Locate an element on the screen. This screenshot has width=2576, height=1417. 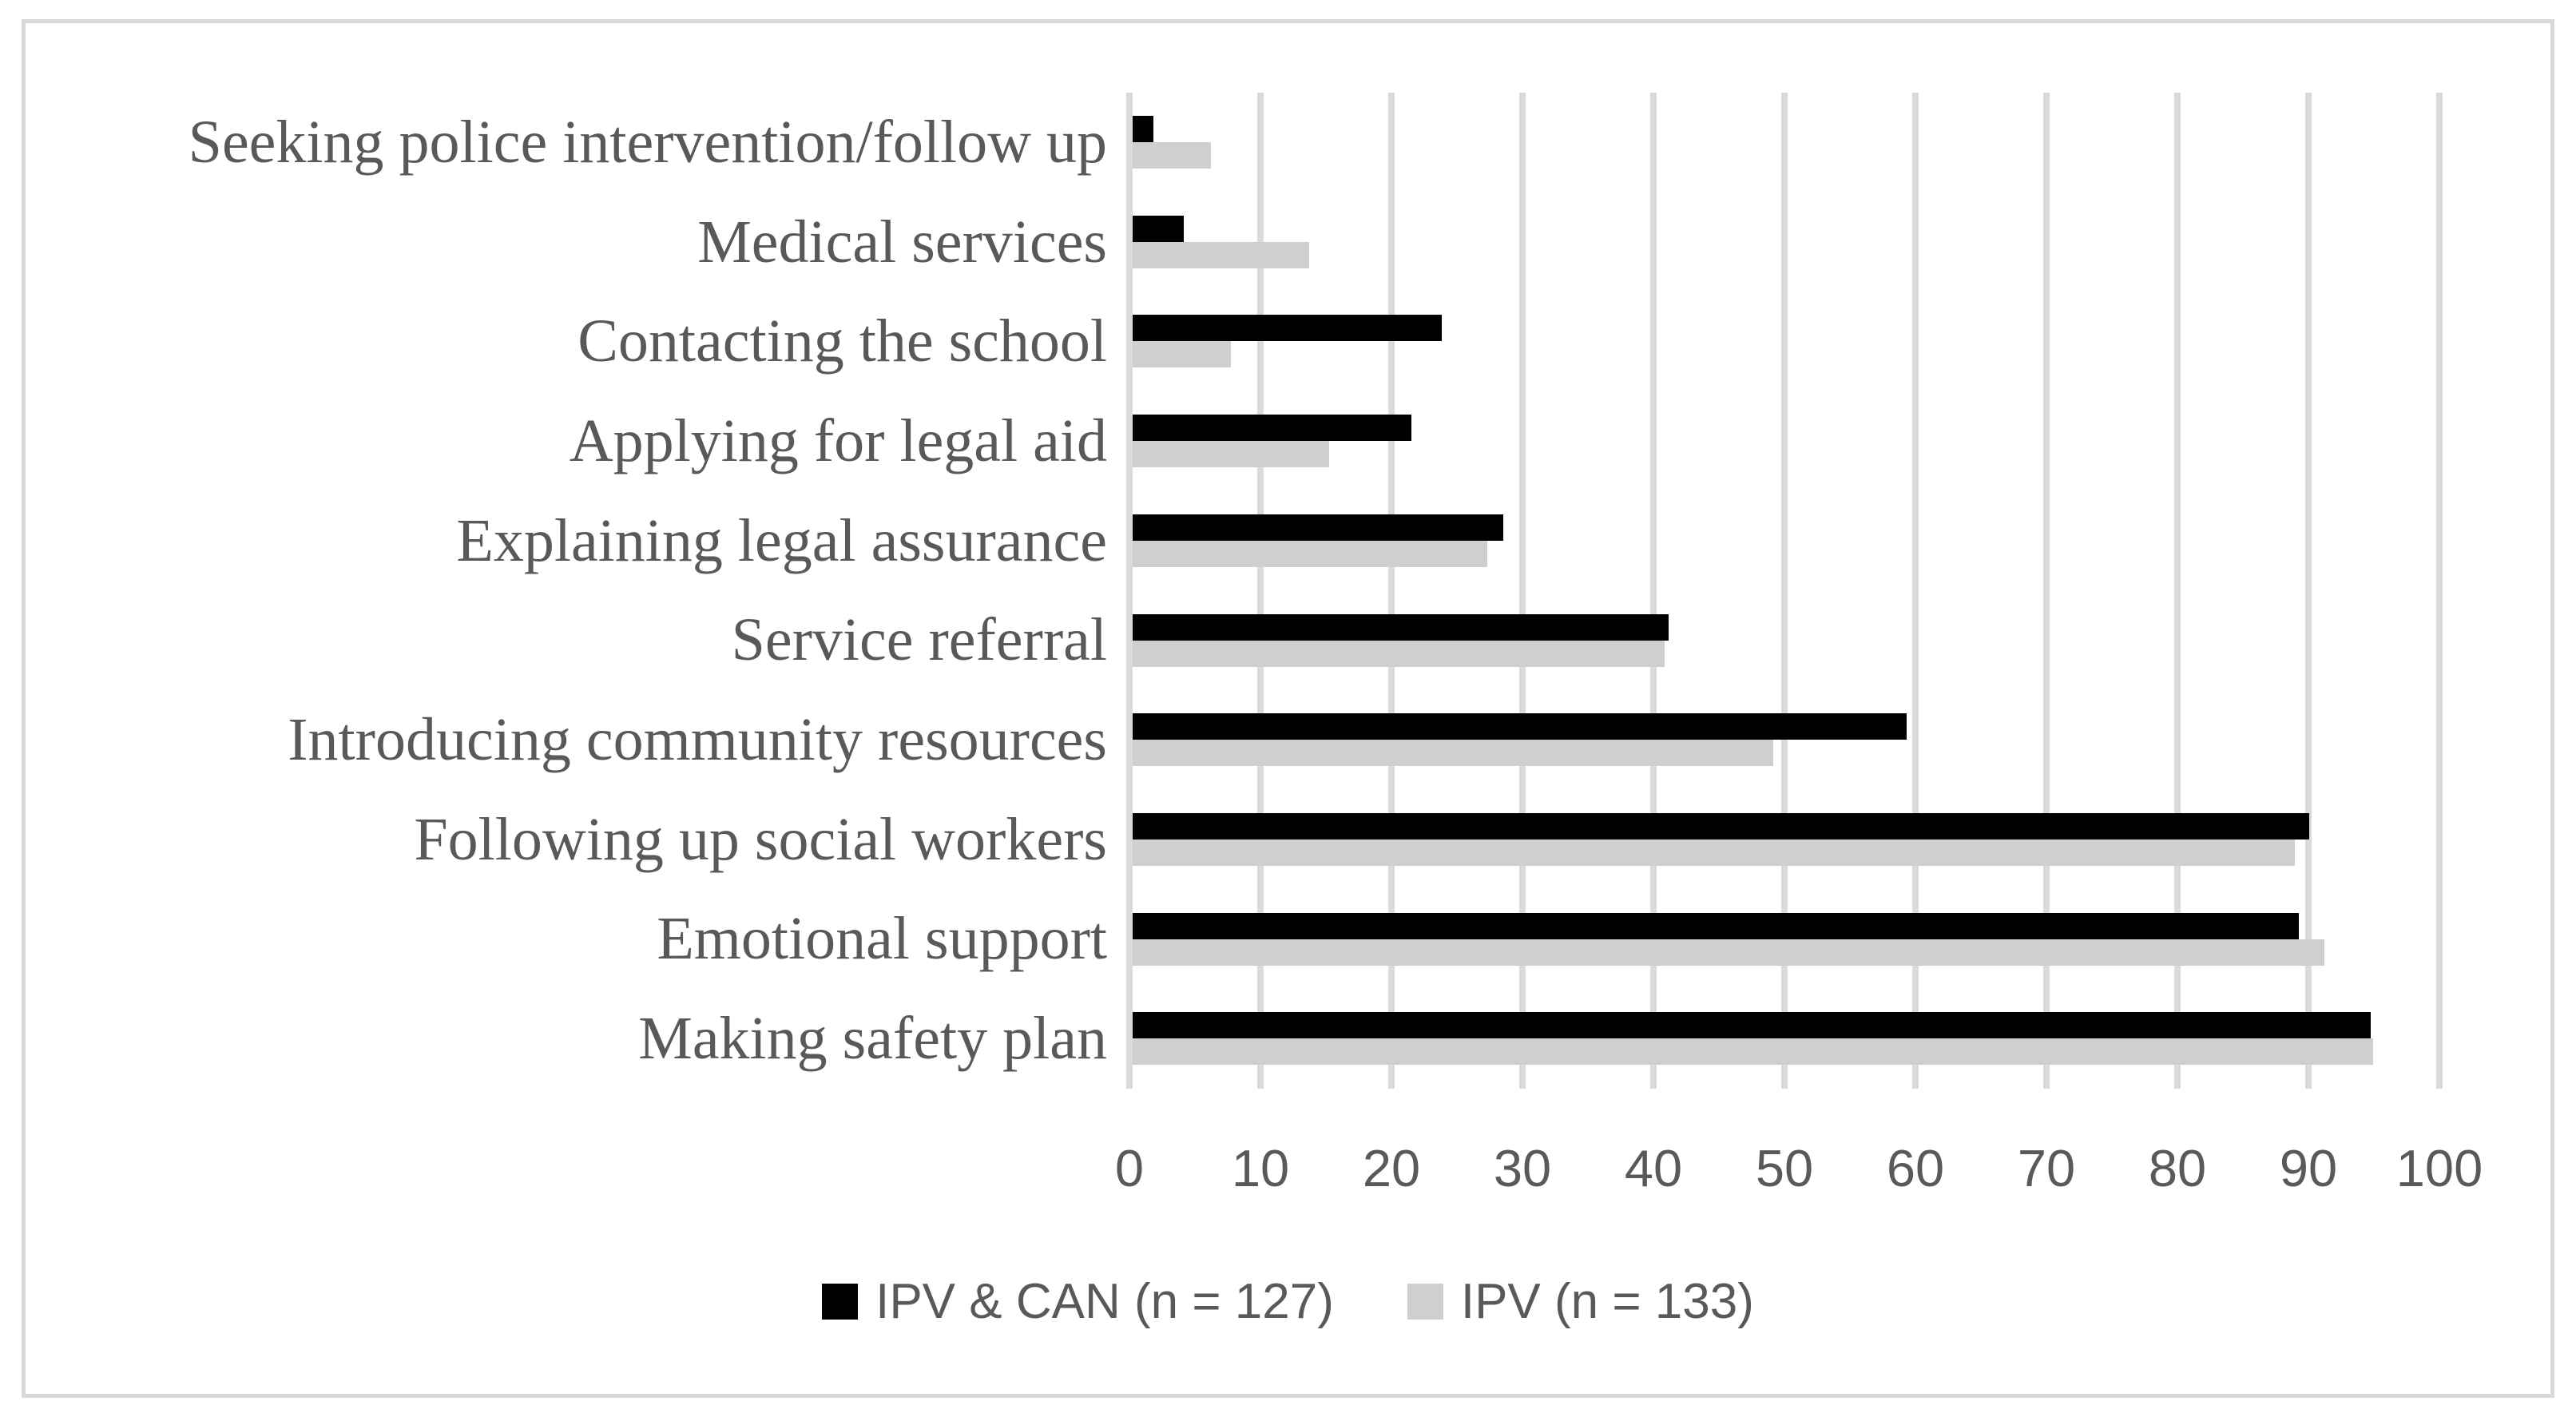
category-label: Medical services is located at coordinates (902, 242).